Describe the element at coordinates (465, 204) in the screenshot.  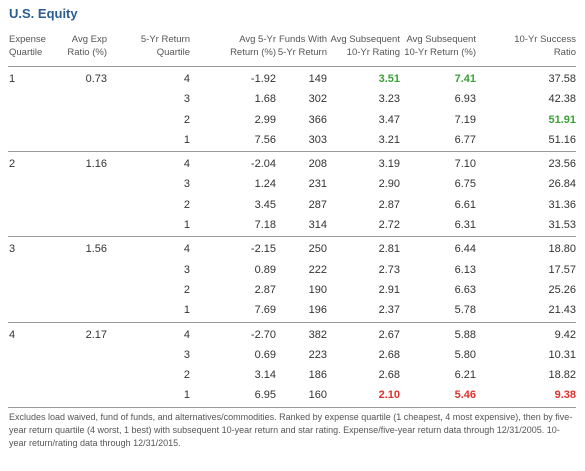
I see `cell-10yr-return: 6.61` at that location.